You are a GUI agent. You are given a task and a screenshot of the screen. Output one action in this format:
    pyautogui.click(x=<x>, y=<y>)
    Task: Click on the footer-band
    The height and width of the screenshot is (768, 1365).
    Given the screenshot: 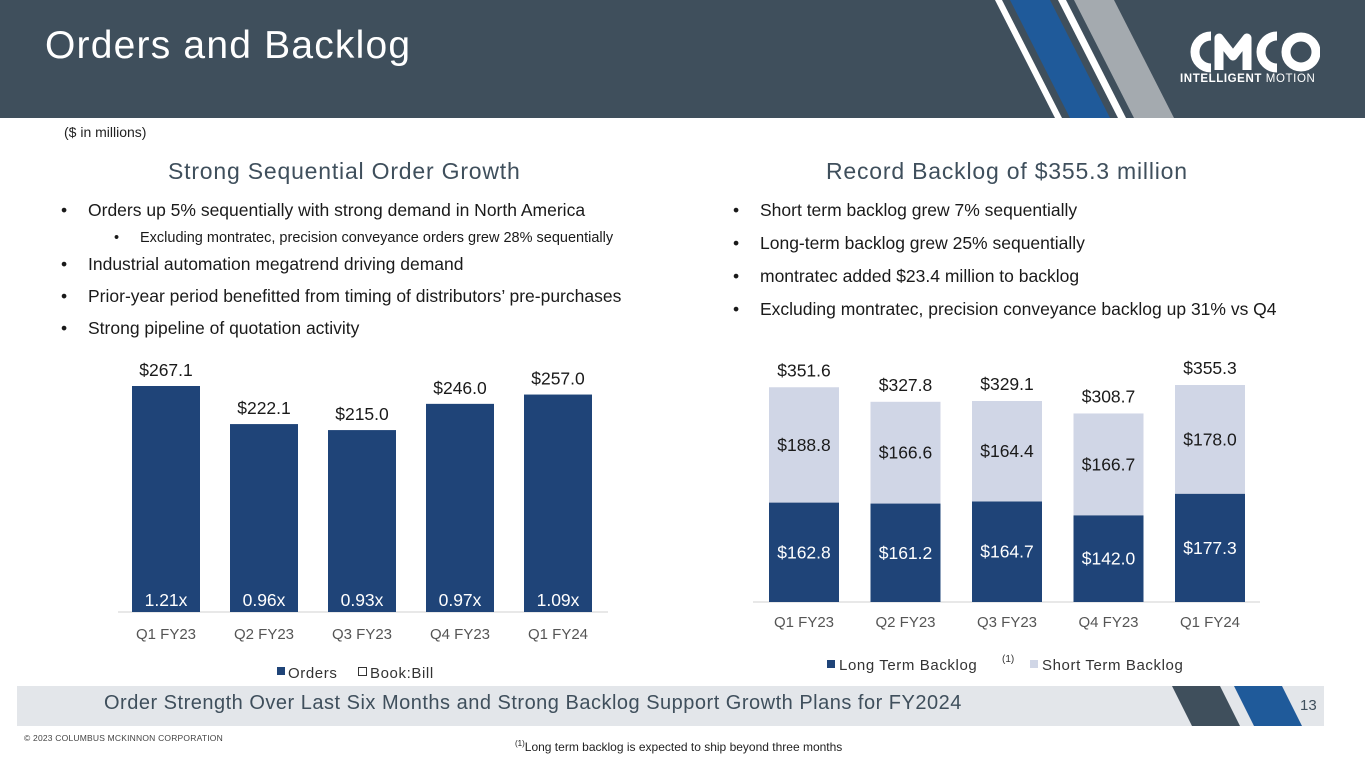 What is the action you would take?
    pyautogui.click(x=670, y=706)
    